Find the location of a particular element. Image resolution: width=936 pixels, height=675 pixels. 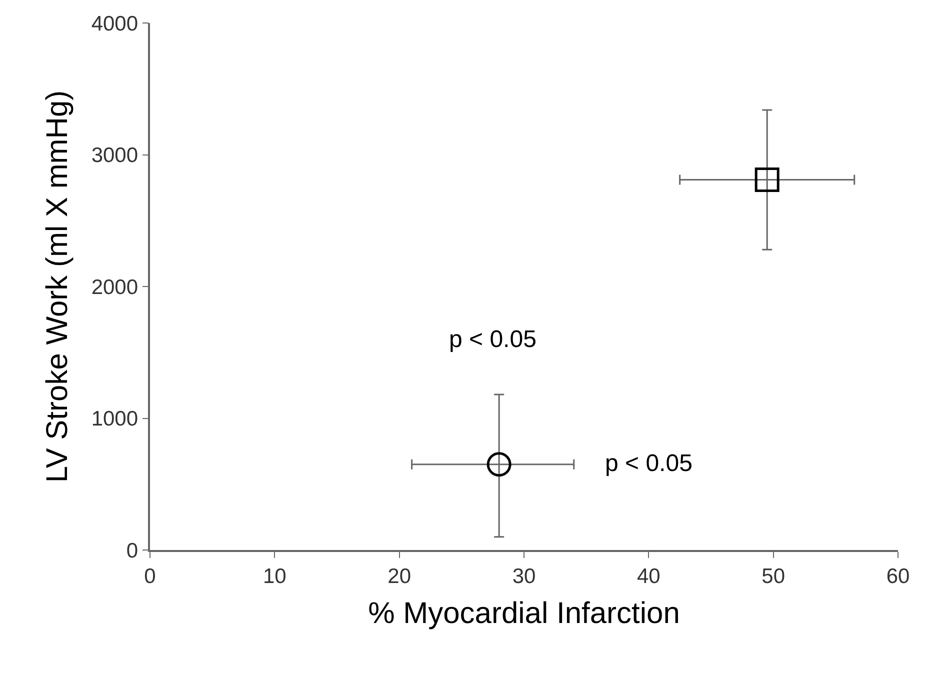

y-axis-title: LV Stroke Work (ml X mmHg) is located at coordinates (57, 286).